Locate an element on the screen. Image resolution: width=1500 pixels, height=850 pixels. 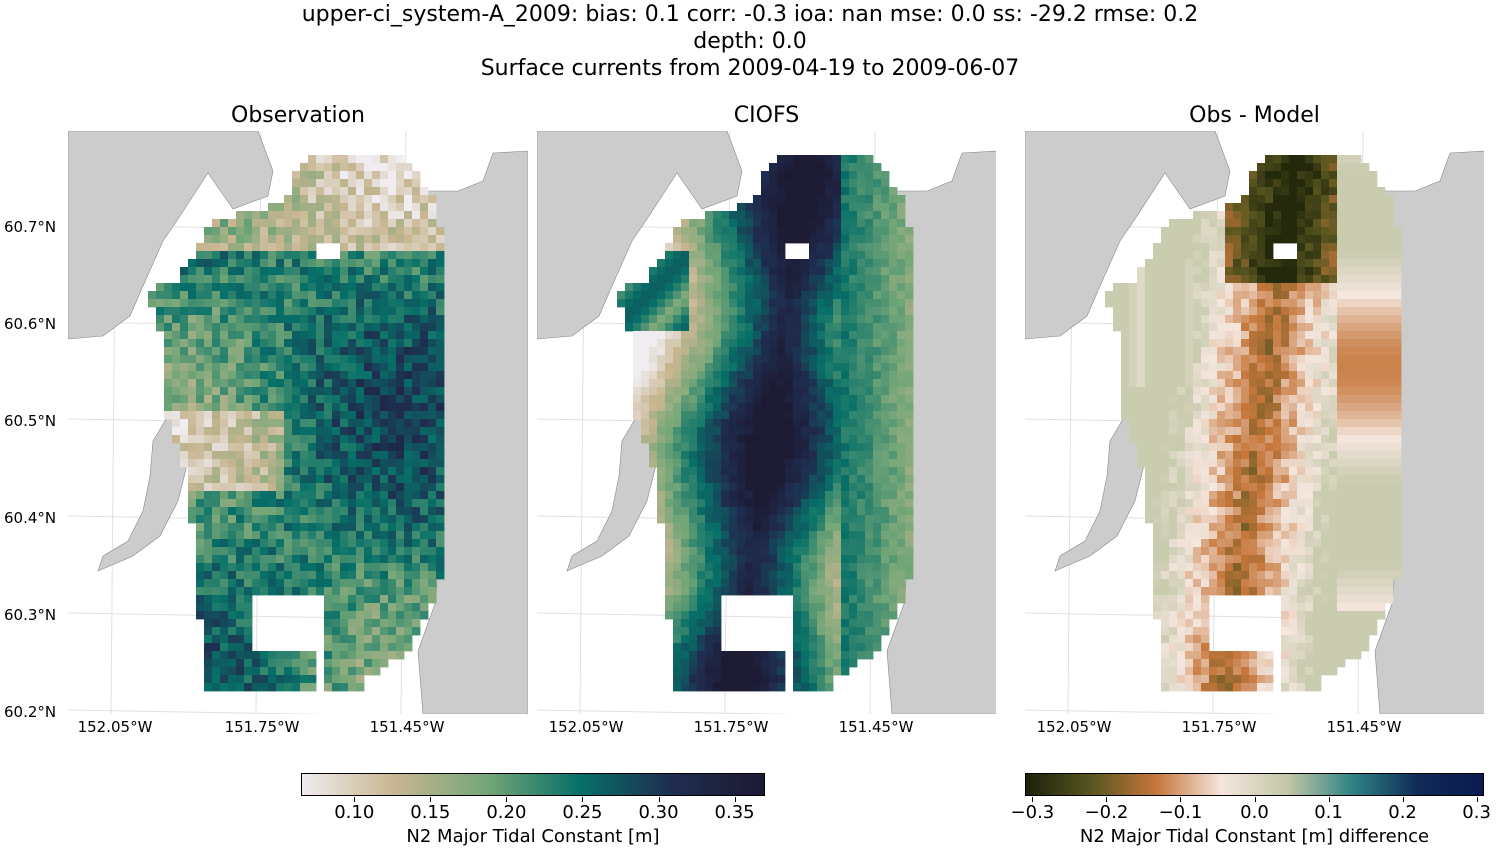
lat-label-60-5: 60.5°N is located at coordinates (30, 421).